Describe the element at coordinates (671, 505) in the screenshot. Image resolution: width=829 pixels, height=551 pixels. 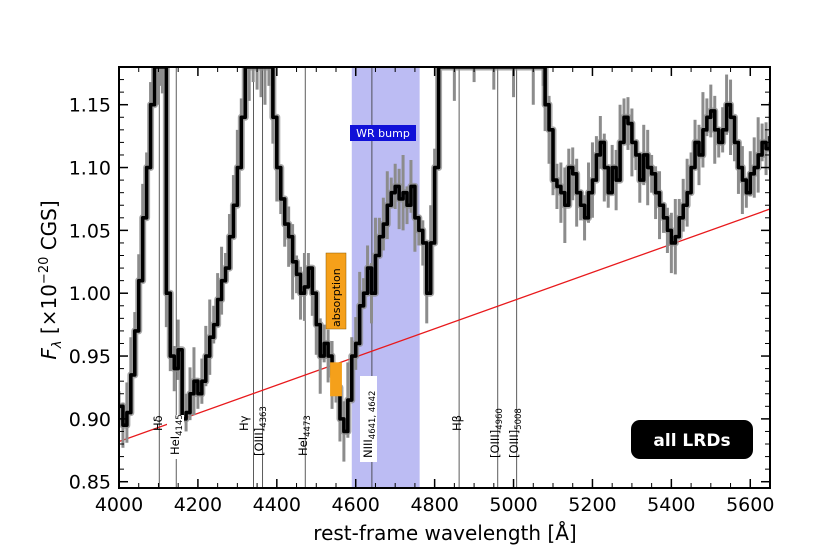
I see `x-tick-label: 5400` at that location.